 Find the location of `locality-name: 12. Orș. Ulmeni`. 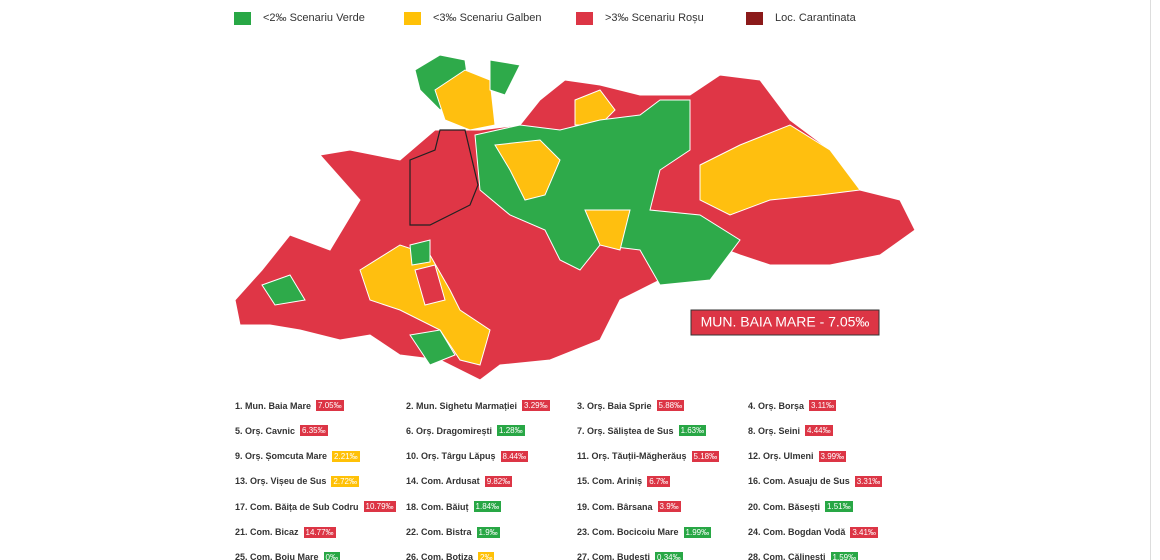

locality-name: 12. Orș. Ulmeni is located at coordinates (781, 456).